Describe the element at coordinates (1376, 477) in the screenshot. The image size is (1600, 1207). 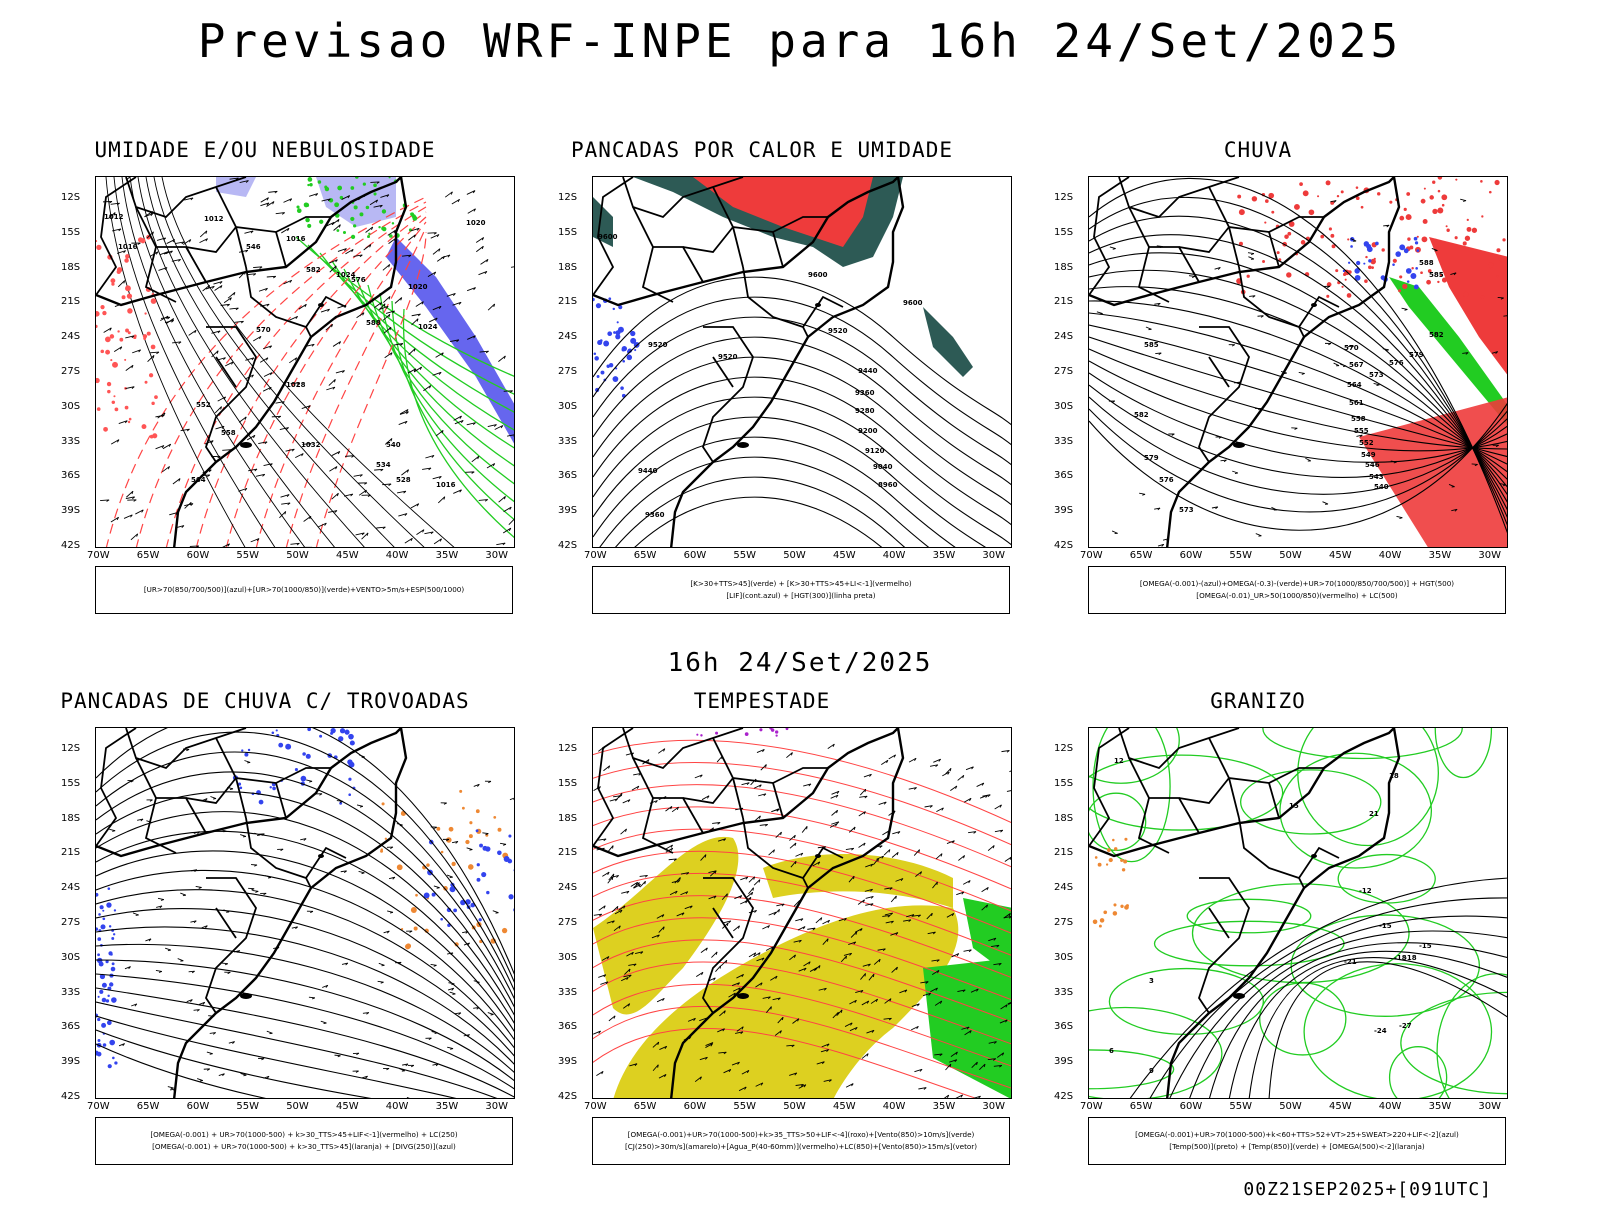
I see `contour-label: 543` at that location.